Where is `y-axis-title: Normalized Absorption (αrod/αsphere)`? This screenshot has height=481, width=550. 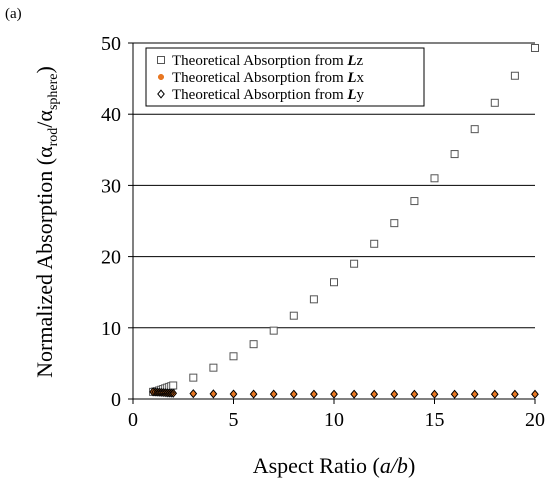
y-axis-title: Normalized Absorption (αrod/αsphere) is located at coordinates (46, 222).